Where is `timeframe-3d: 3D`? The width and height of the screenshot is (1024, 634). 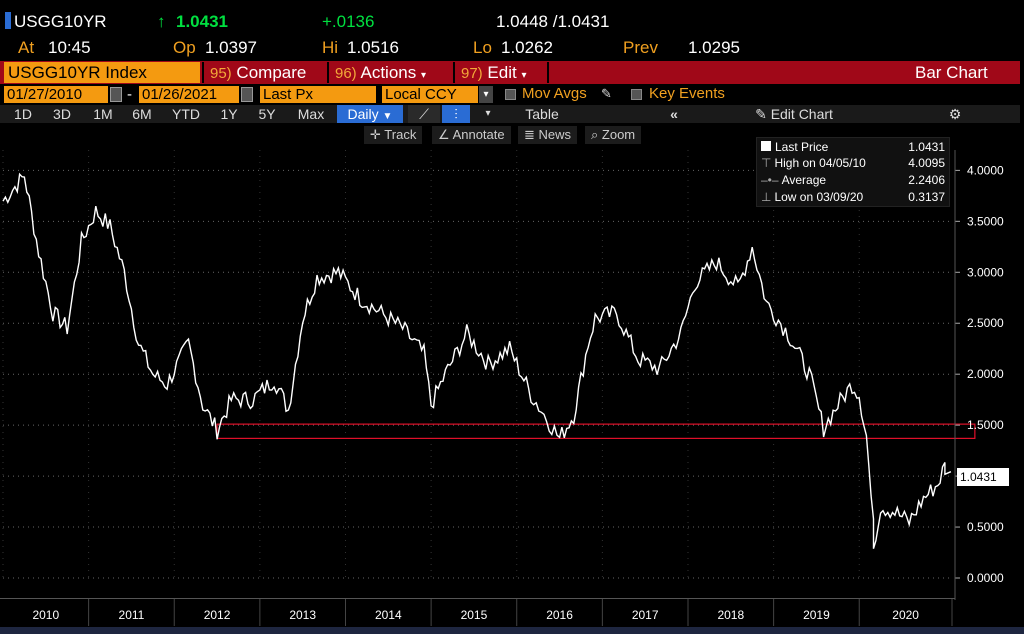 timeframe-3d: 3D is located at coordinates (62, 114).